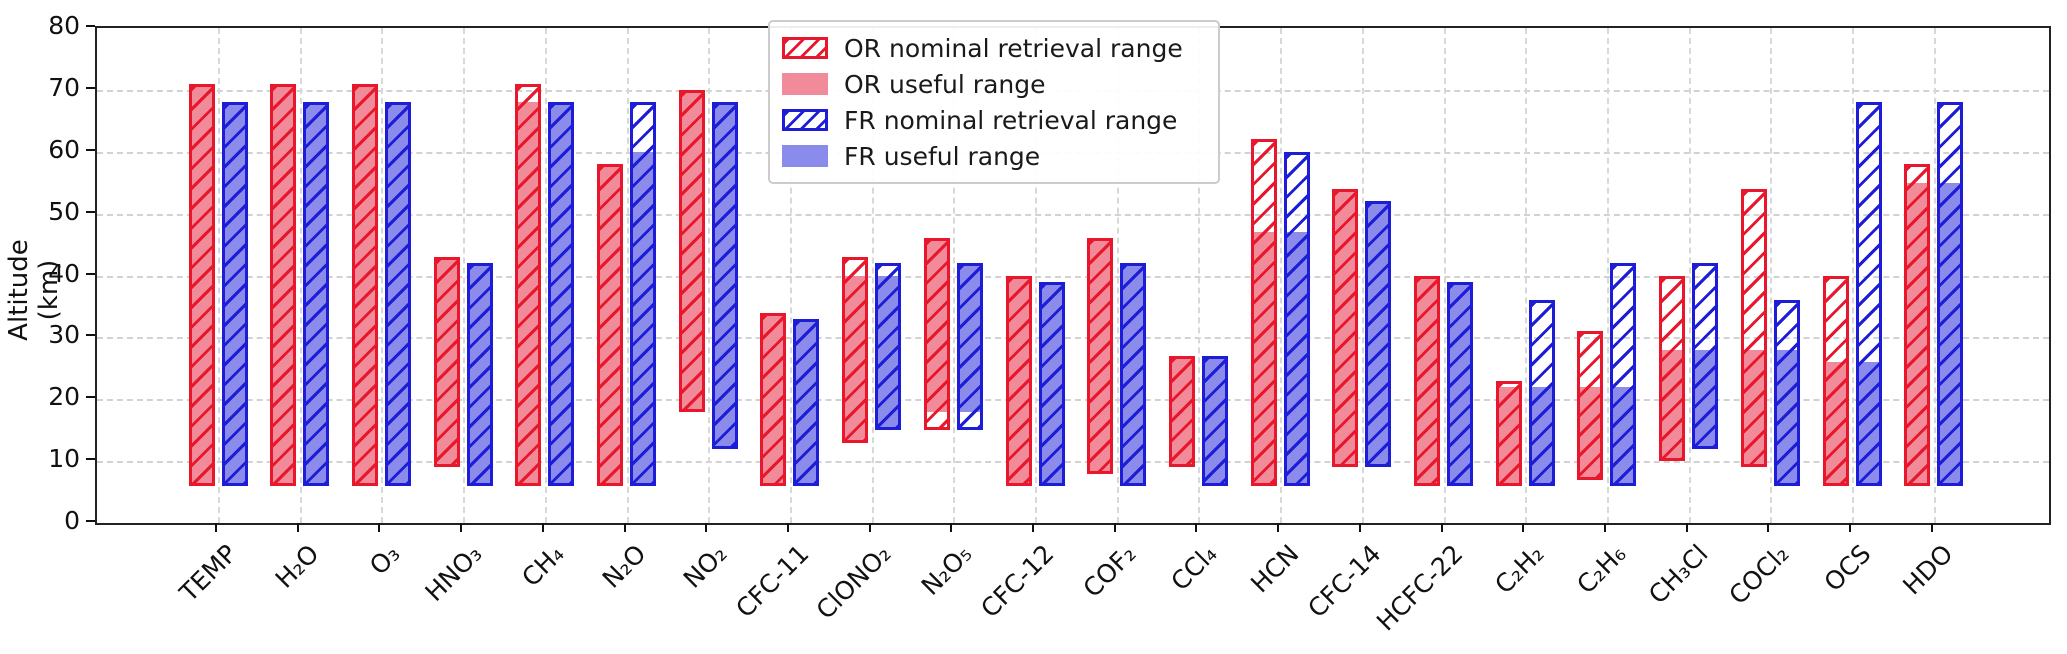 Image resolution: width=2067 pixels, height=654 pixels. Describe the element at coordinates (1847, 568) in the screenshot. I see `x-tick-label: OCS` at that location.